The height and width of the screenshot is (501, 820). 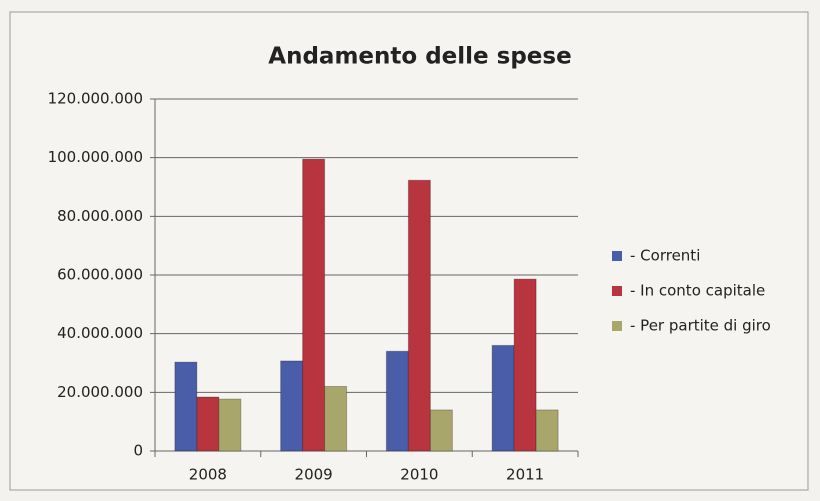 What do you see at coordinates (525, 475) in the screenshot?
I see `x-tick-label: 2011` at bounding box center [525, 475].